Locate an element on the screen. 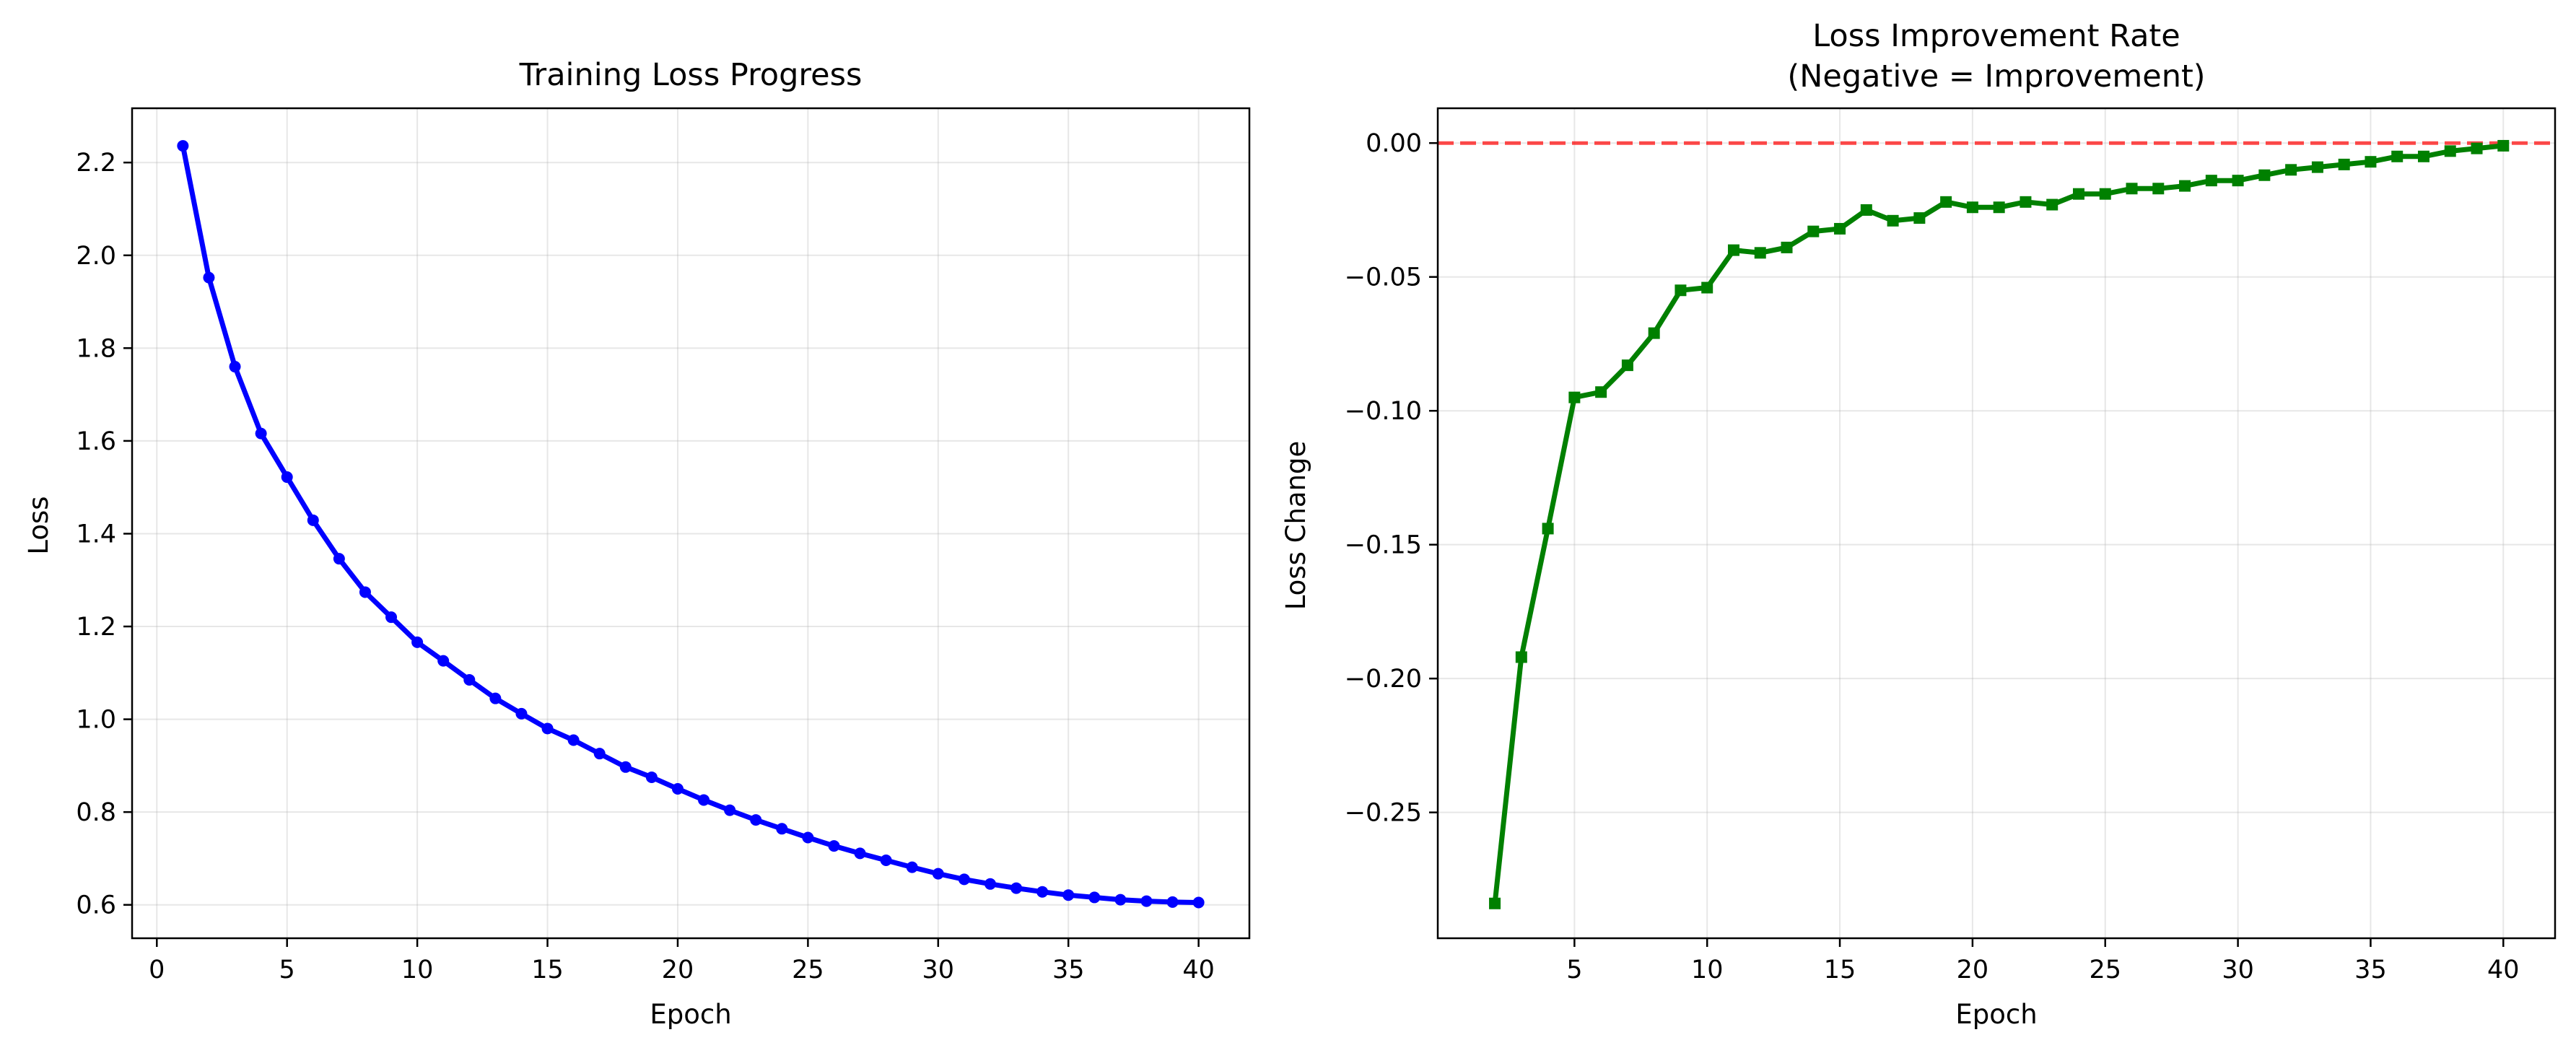 This screenshot has width=2576, height=1053. y-ticks: 0.00 −0.05 −0.10 −0.15 −0.20 −0.25 is located at coordinates (1391, 478).